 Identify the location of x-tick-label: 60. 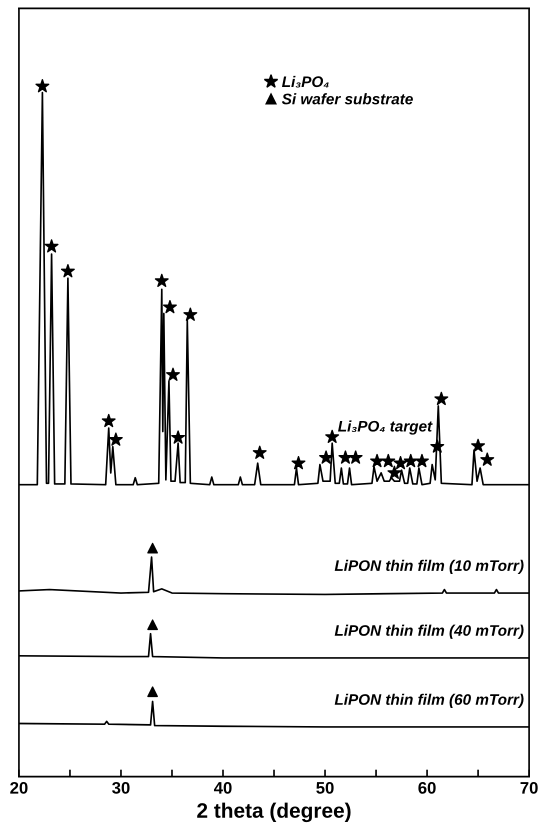
(427, 788).